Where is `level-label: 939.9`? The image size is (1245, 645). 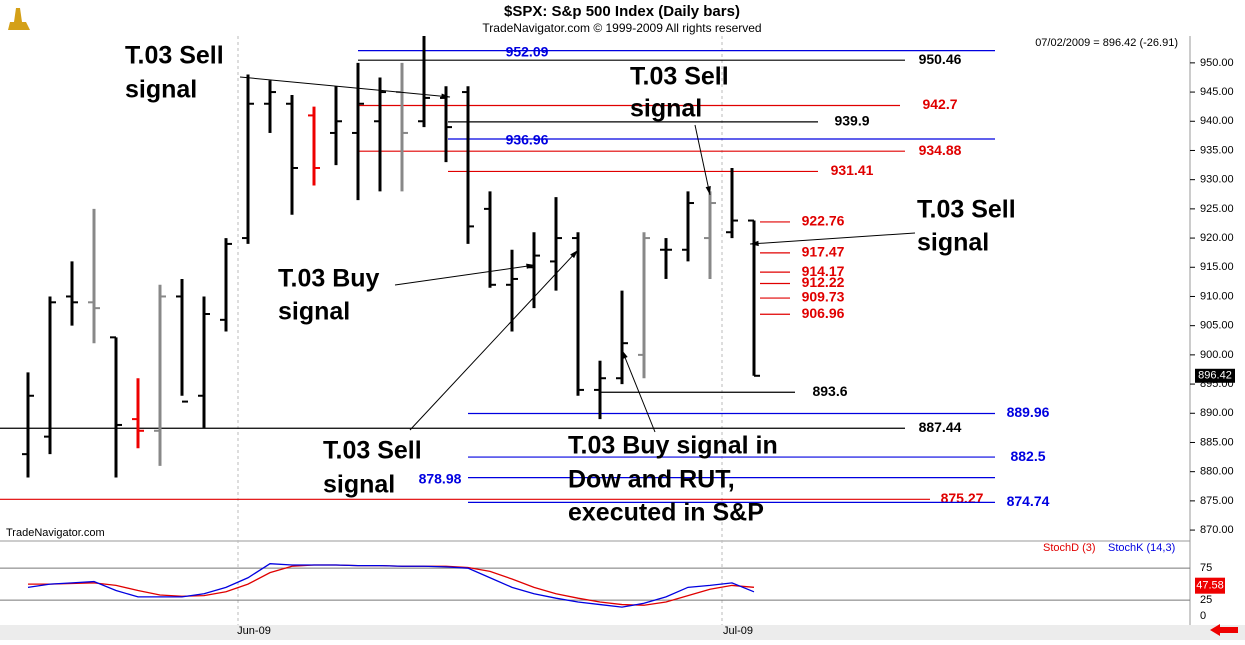
level-label: 939.9 is located at coordinates (851, 121).